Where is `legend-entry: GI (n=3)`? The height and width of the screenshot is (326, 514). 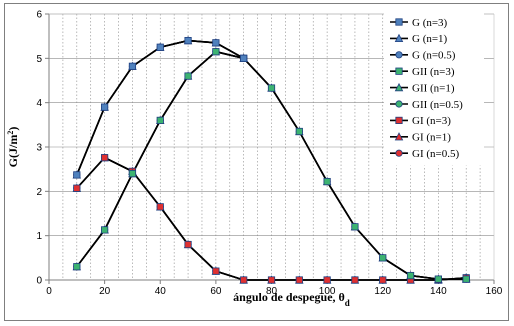 legend-entry: GI (n=3) is located at coordinates (431, 121).